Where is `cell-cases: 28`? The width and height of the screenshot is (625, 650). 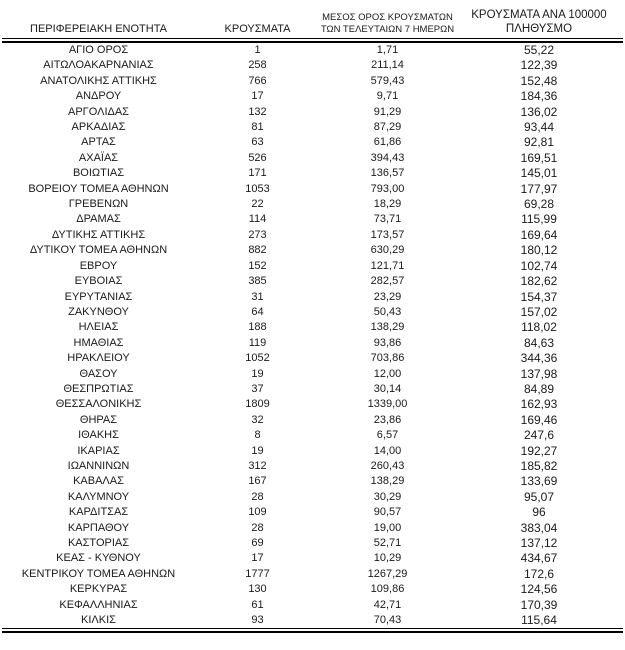
cell-cases: 28 is located at coordinates (257, 496).